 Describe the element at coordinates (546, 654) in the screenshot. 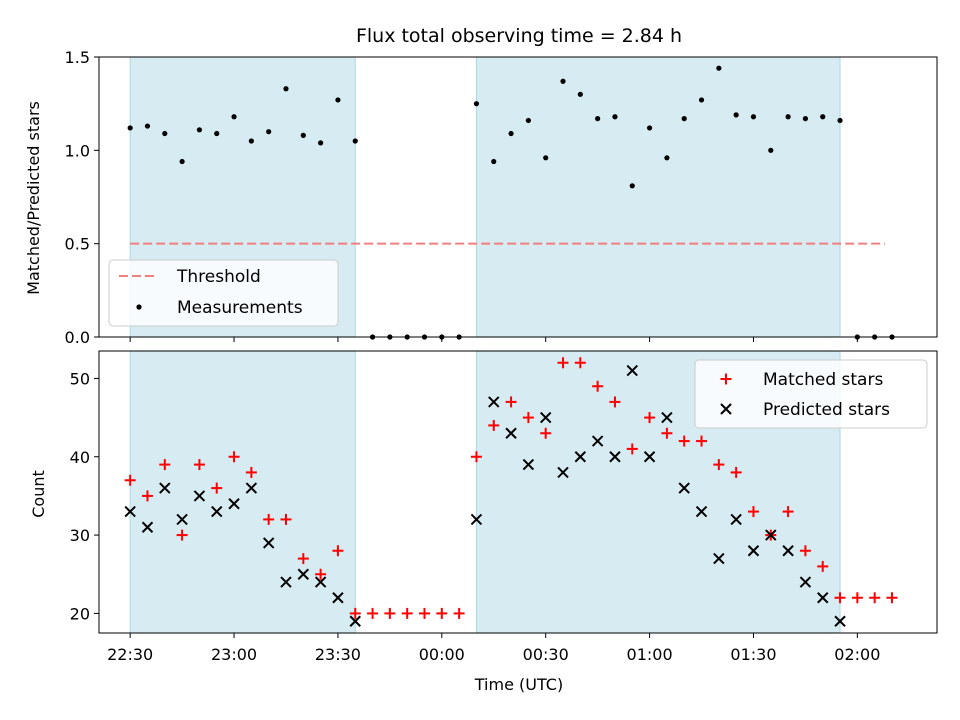

I see `x-tick-label: 00:30` at that location.